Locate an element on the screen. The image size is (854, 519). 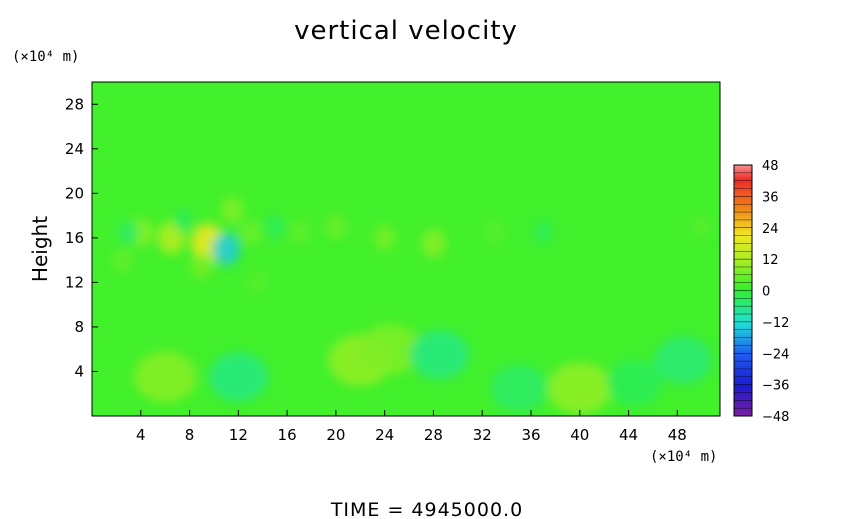
x-tick-label-8: 8 is located at coordinates (190, 435).